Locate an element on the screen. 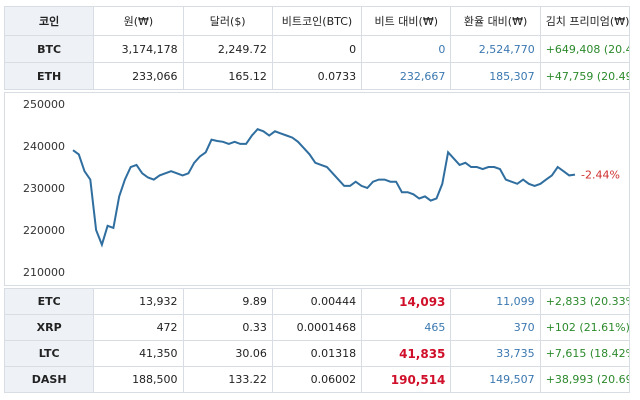 The width and height of the screenshot is (640, 400). table-cell: 14,093 is located at coordinates (406, 301).